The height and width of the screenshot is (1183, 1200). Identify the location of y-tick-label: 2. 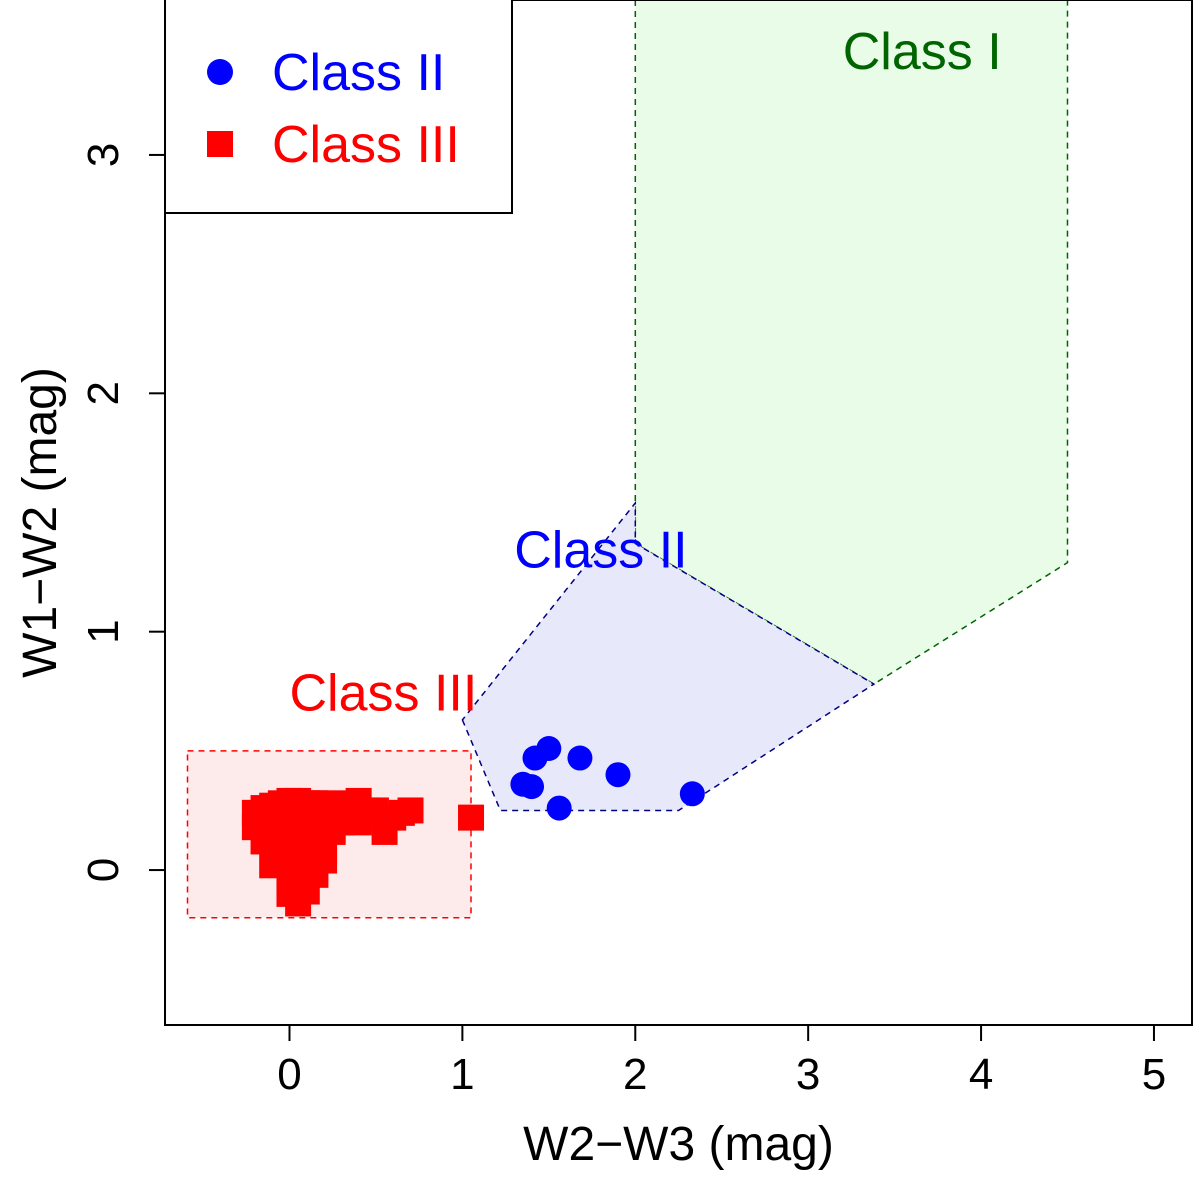
(103, 393).